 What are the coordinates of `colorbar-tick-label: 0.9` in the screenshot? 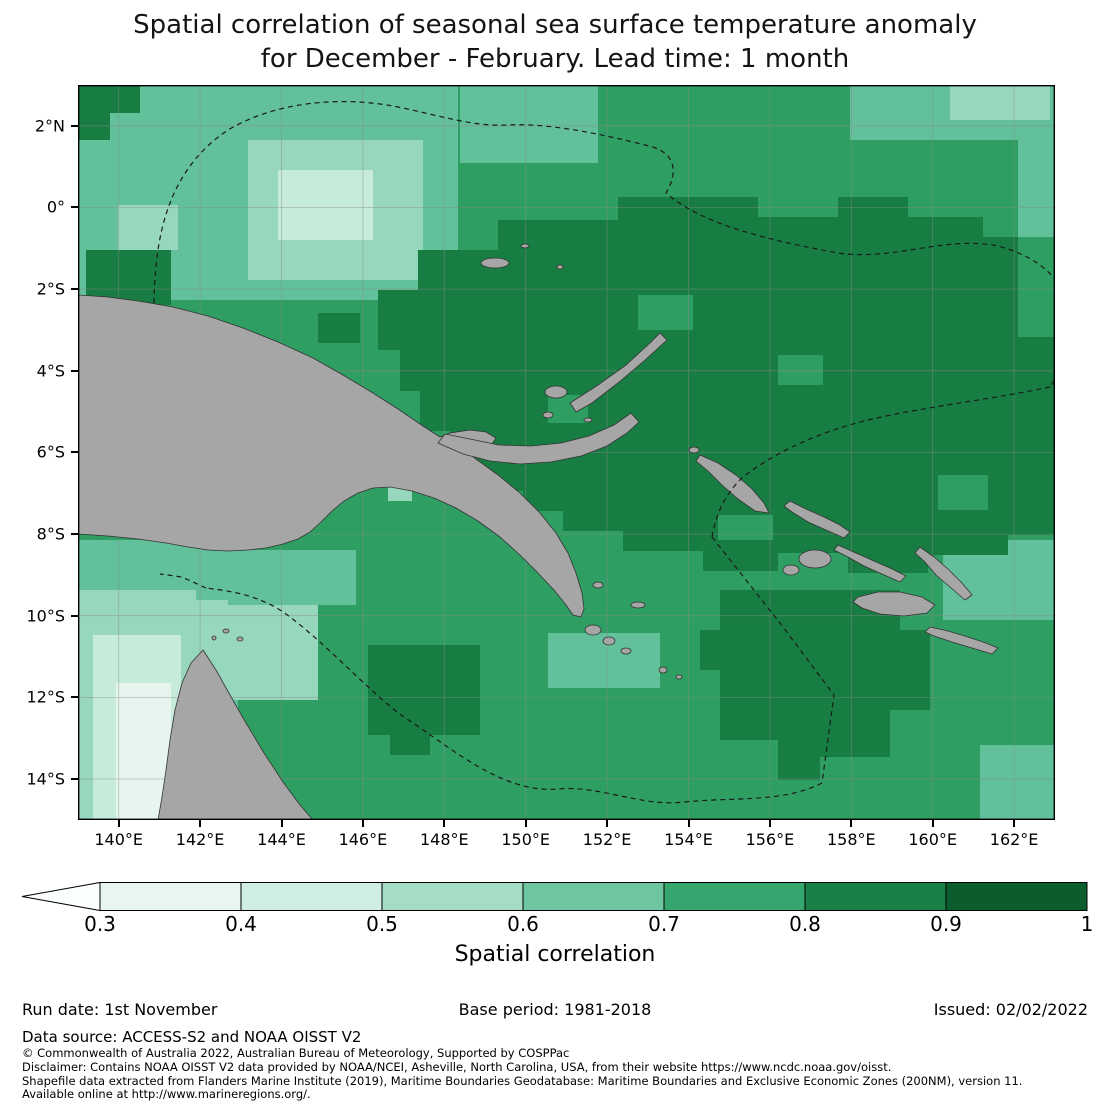 It's located at (946, 924).